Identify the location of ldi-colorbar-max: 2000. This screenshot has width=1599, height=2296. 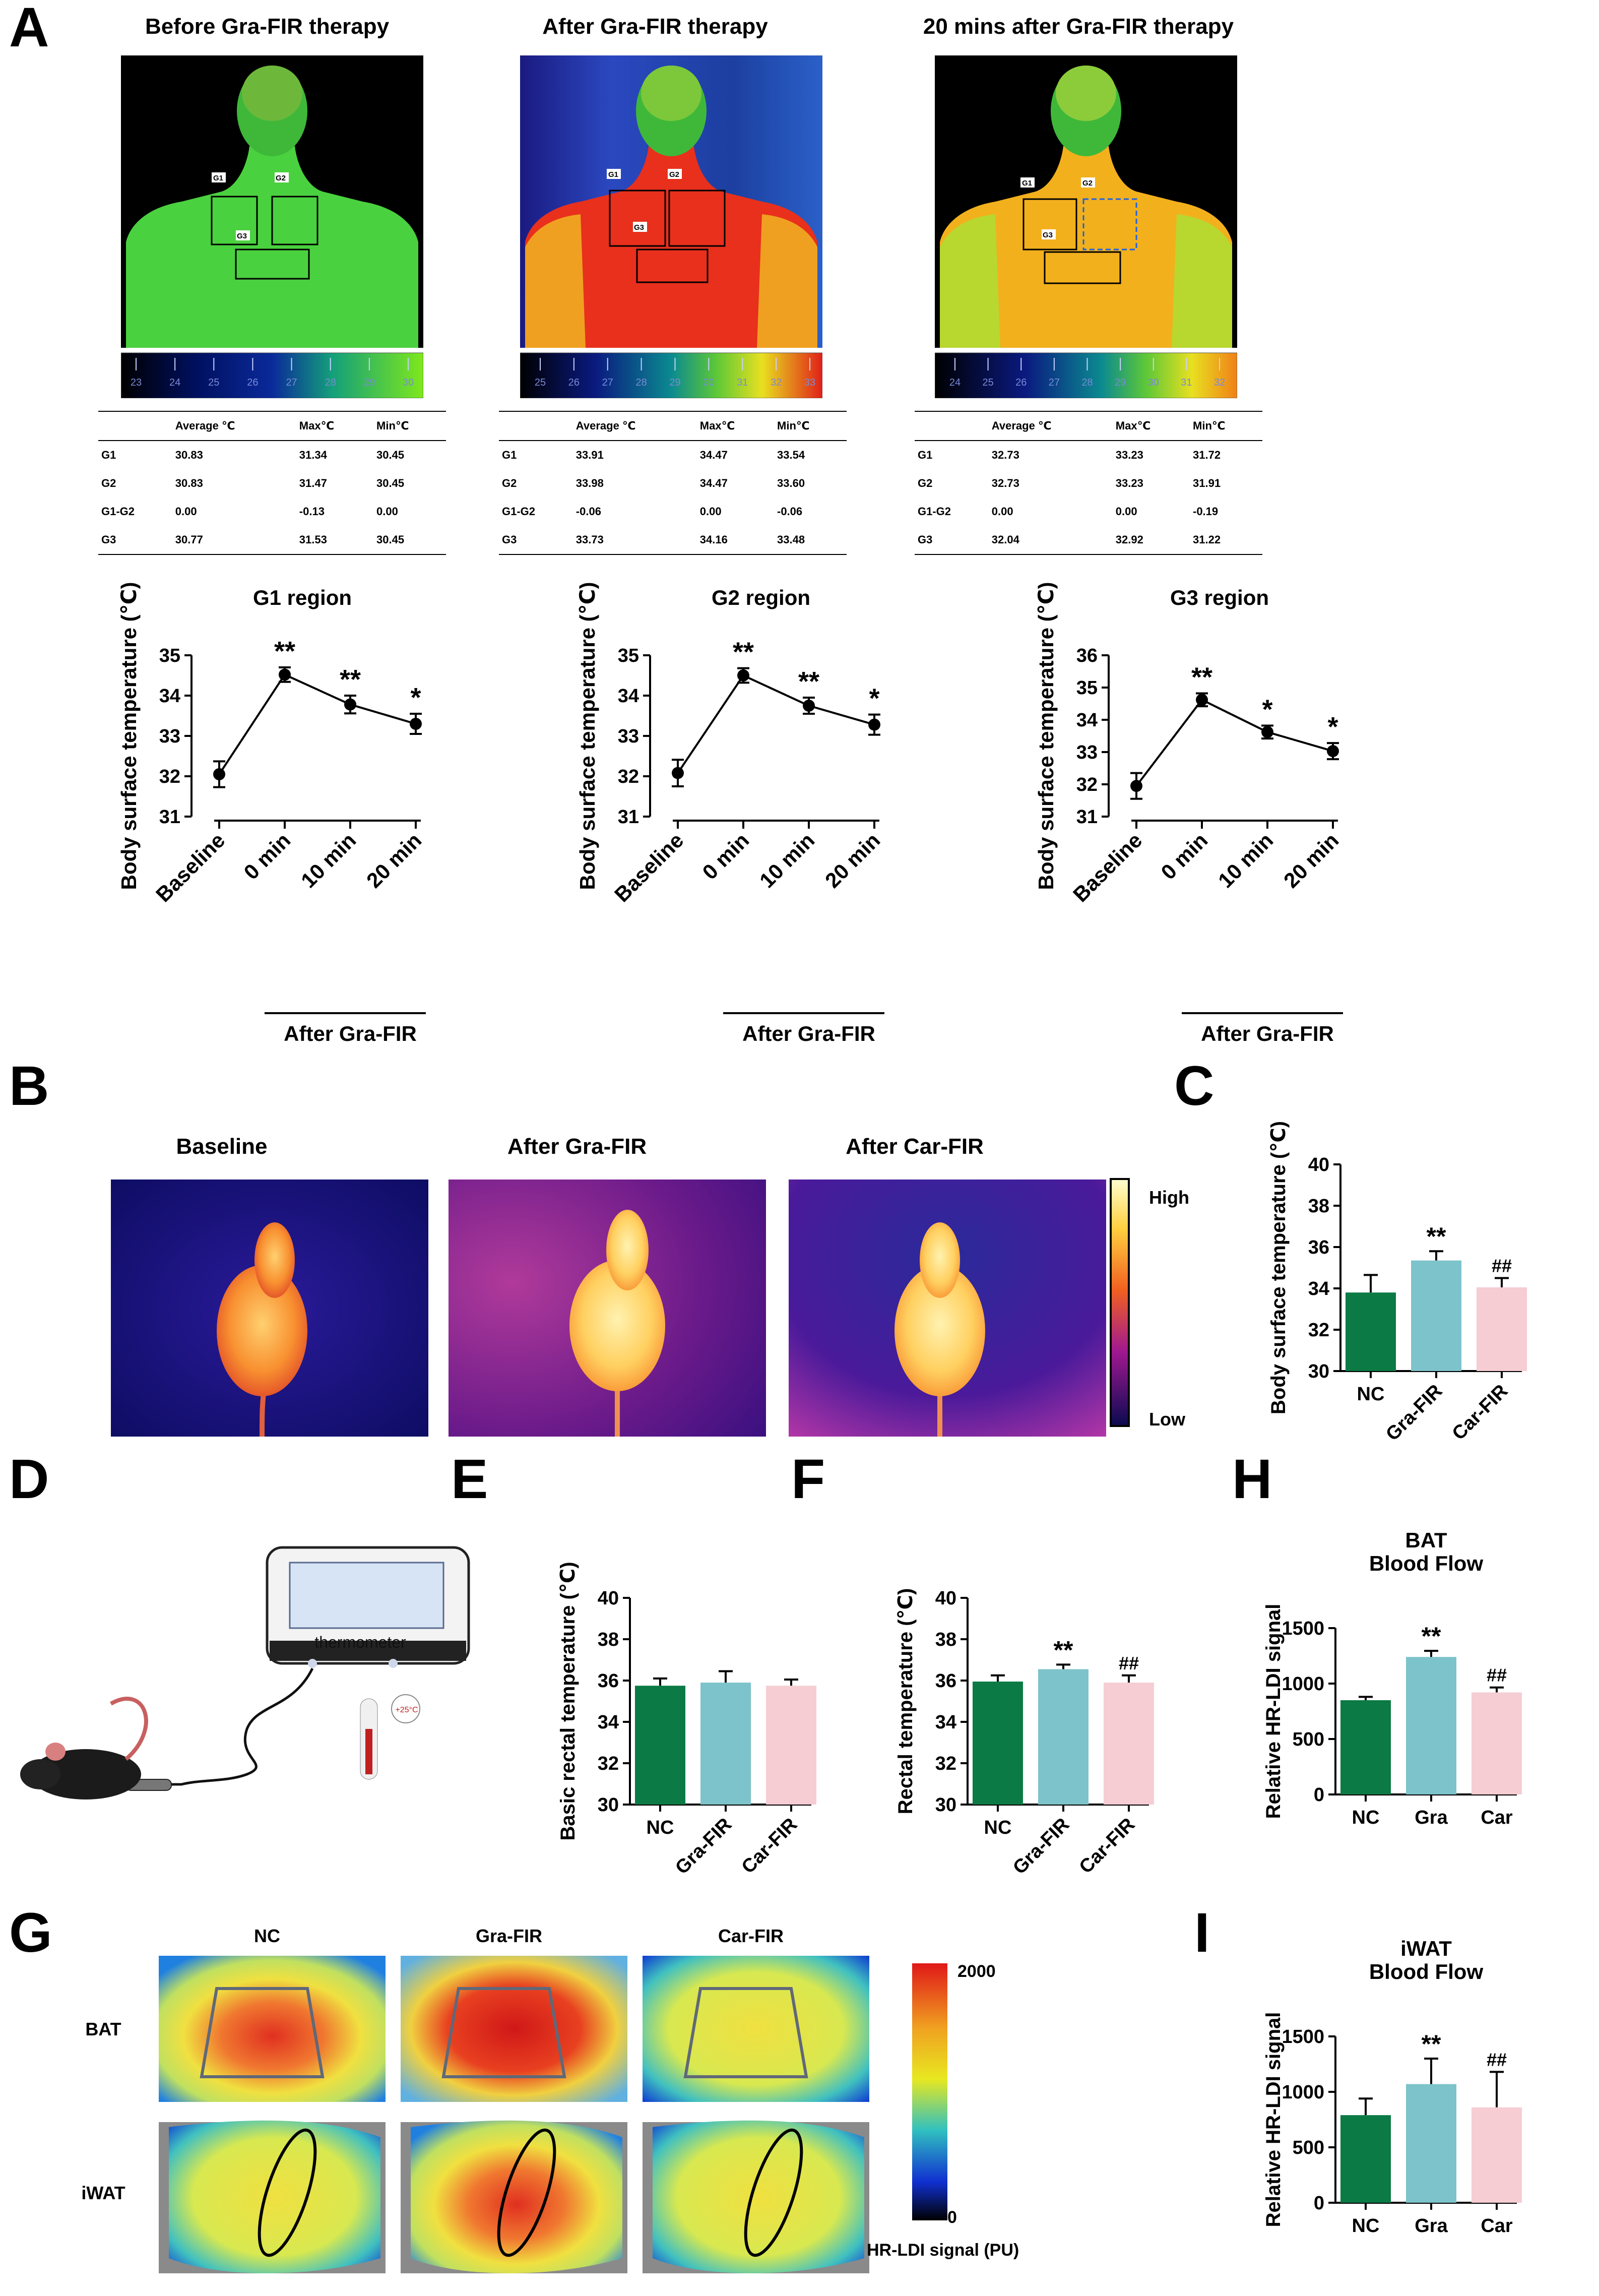
(976, 1971).